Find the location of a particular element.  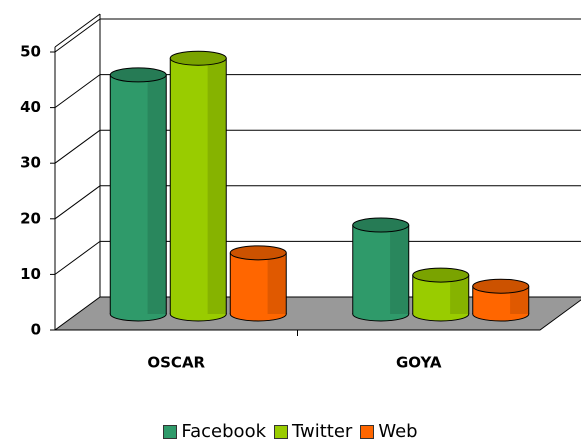

y-tick-label: 0 is located at coordinates (36, 330).